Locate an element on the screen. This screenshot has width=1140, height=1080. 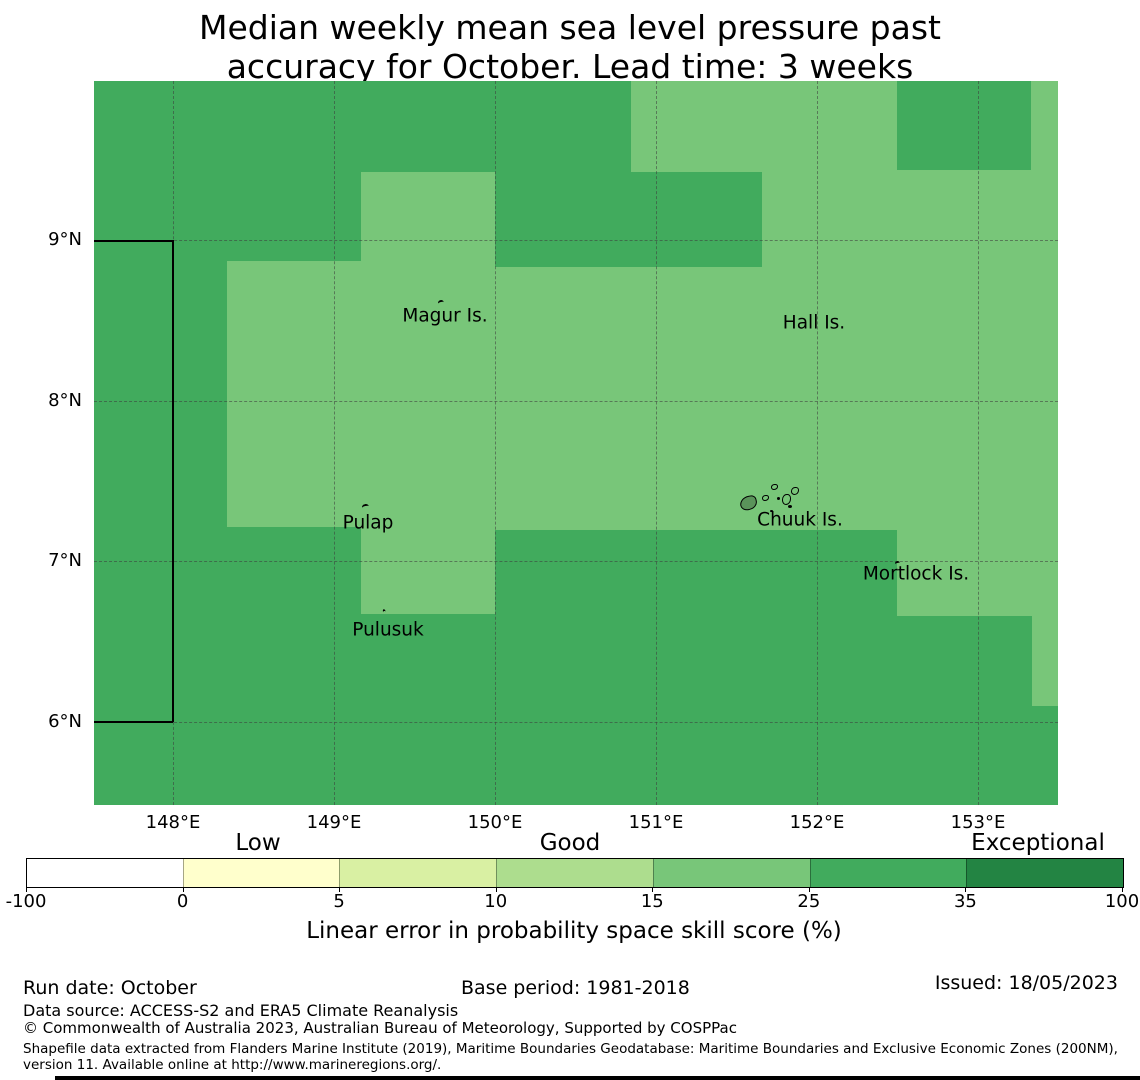
base-period-label: Base period: 1981-2018 is located at coordinates (575, 988).